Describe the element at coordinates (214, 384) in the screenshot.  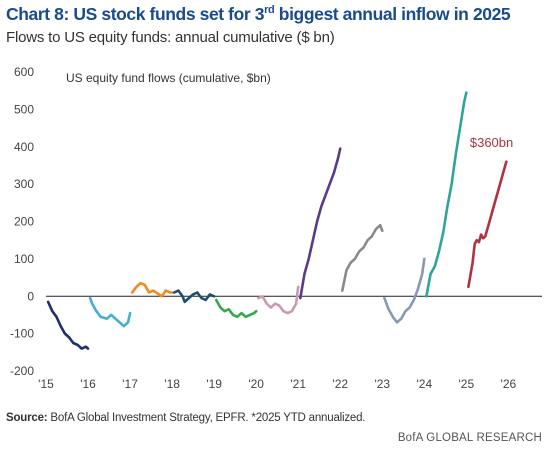
I see `x-tick-label: '19` at that location.